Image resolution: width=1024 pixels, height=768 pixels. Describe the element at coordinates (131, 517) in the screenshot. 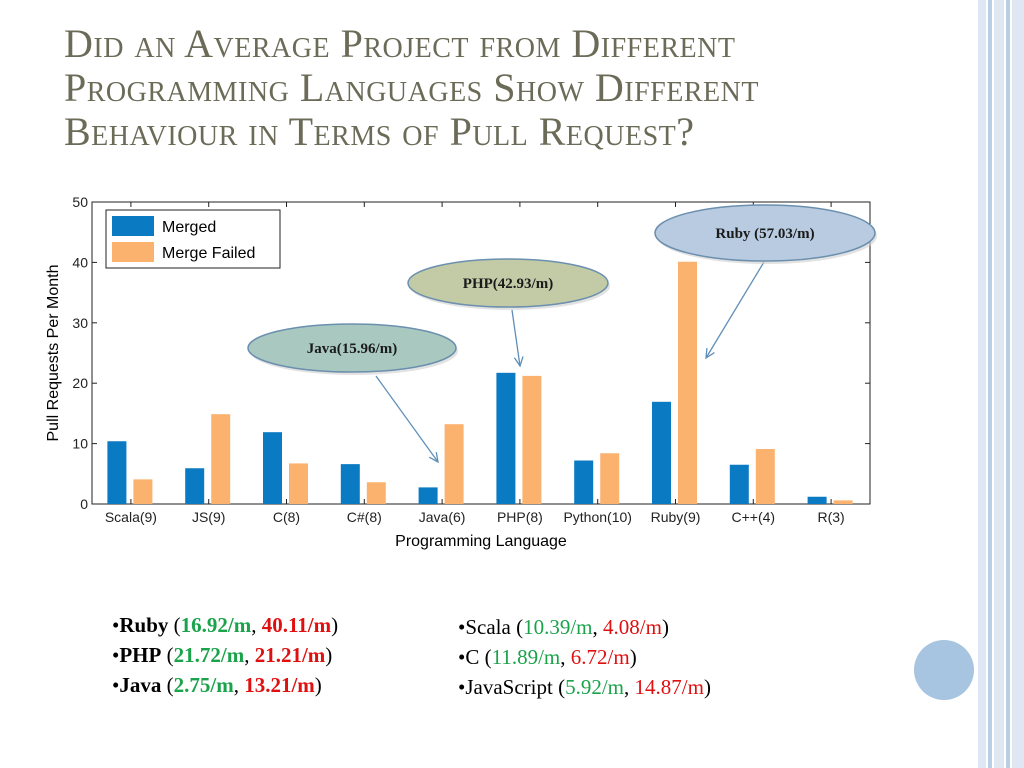

I see `x-tick-label: Scala(9)` at that location.